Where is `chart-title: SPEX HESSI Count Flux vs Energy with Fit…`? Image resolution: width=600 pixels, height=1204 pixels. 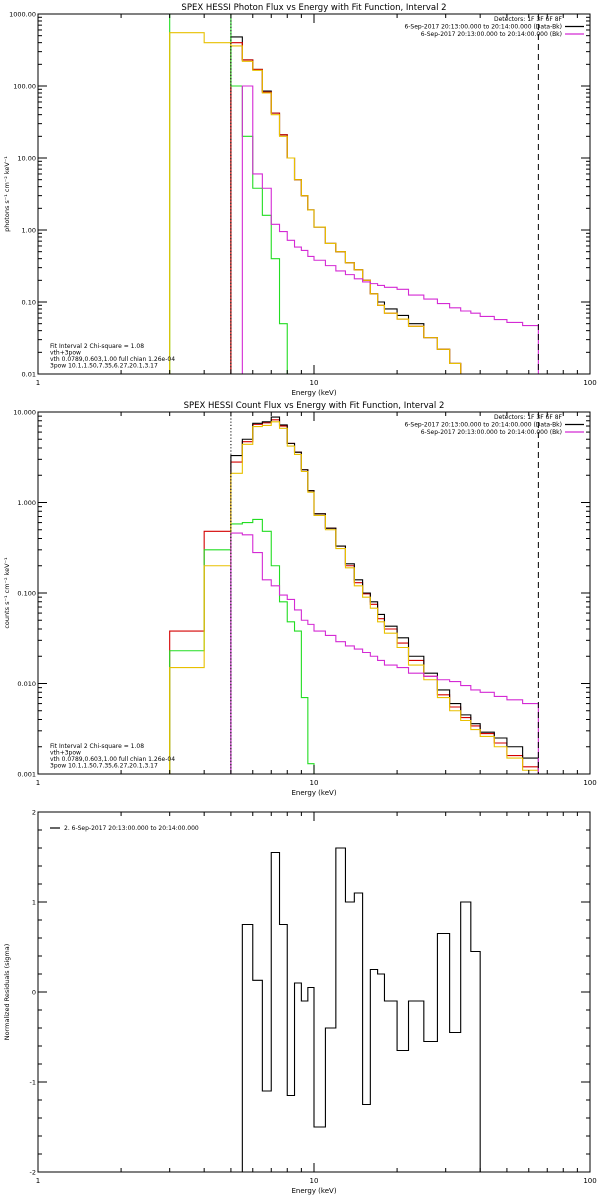
chart-title: SPEX HESSI Count Flux vs Energy with Fit… is located at coordinates (314, 406).